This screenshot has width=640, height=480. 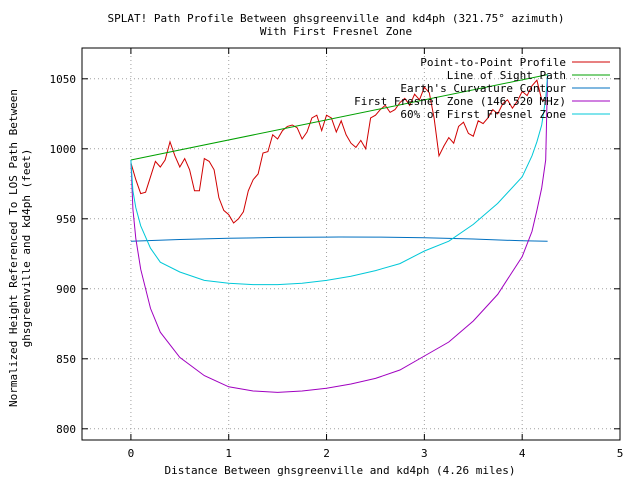 What do you see at coordinates (339, 239) in the screenshot?
I see `series-line-earth-s-curvature-contour` at bounding box center [339, 239].